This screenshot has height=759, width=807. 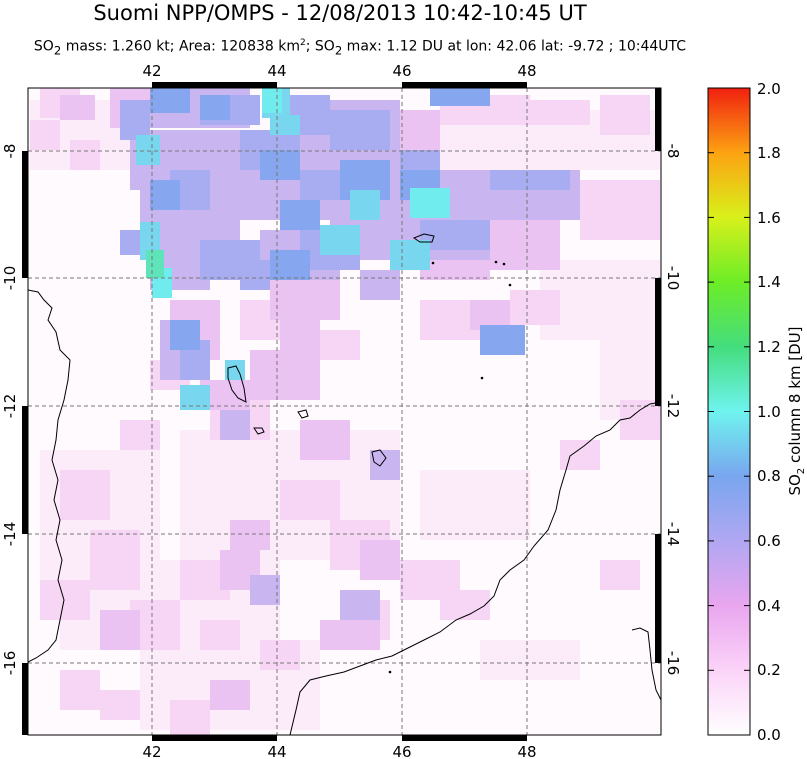 What do you see at coordinates (151, 751) in the screenshot?
I see `lon-tick-bottom-42: 42` at bounding box center [151, 751].